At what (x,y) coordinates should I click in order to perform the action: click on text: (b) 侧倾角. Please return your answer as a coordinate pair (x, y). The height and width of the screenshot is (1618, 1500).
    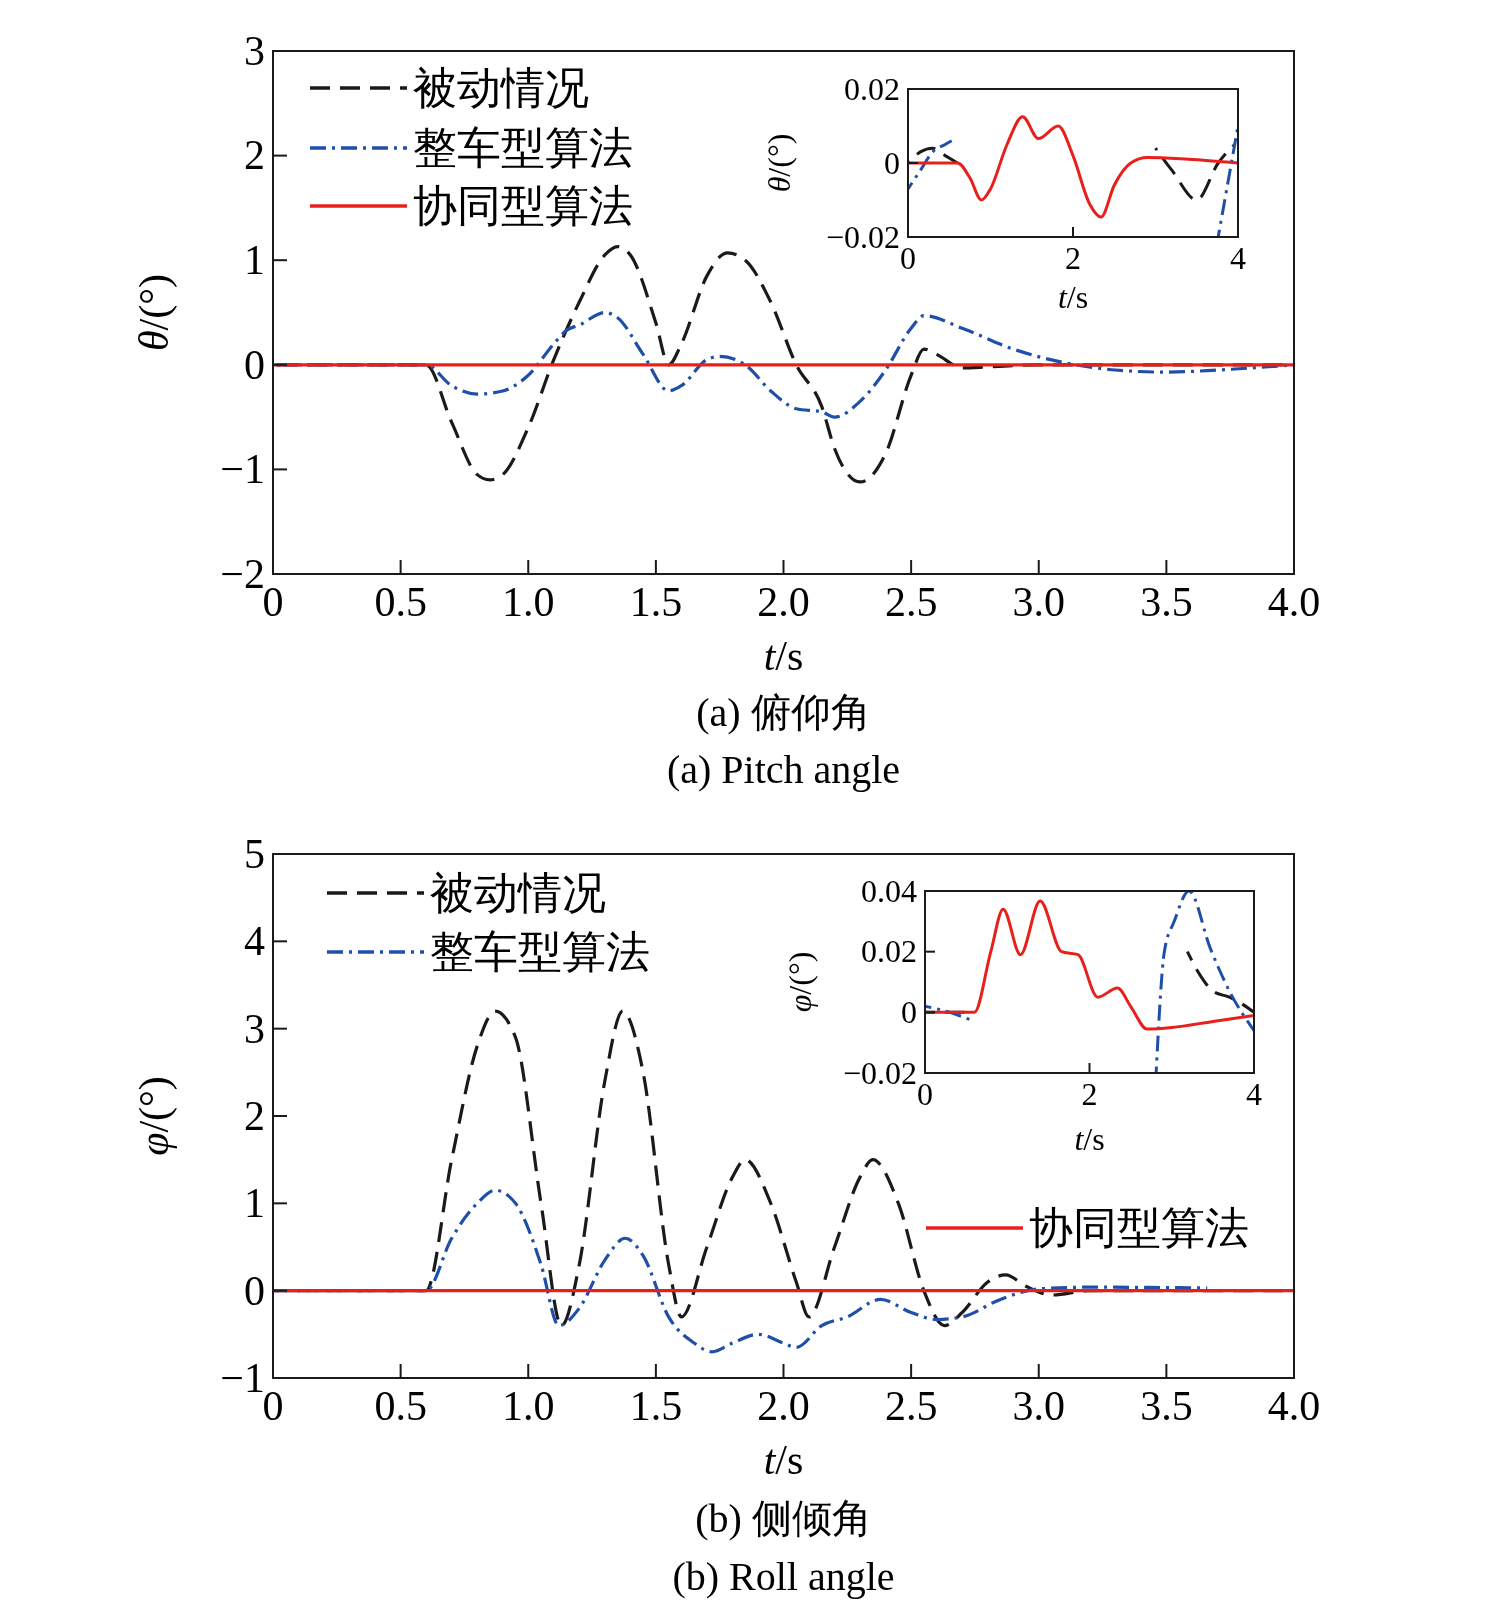
    Looking at the image, I should click on (783, 1518).